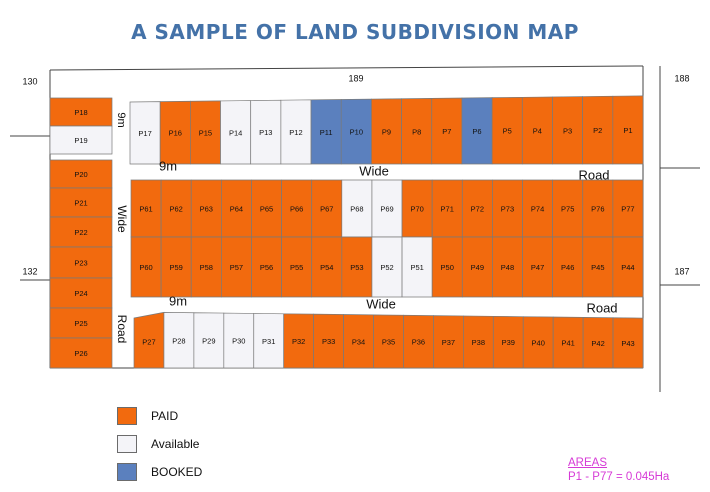  Describe the element at coordinates (80, 232) in the screenshot. I see `plot-label: P22` at that location.